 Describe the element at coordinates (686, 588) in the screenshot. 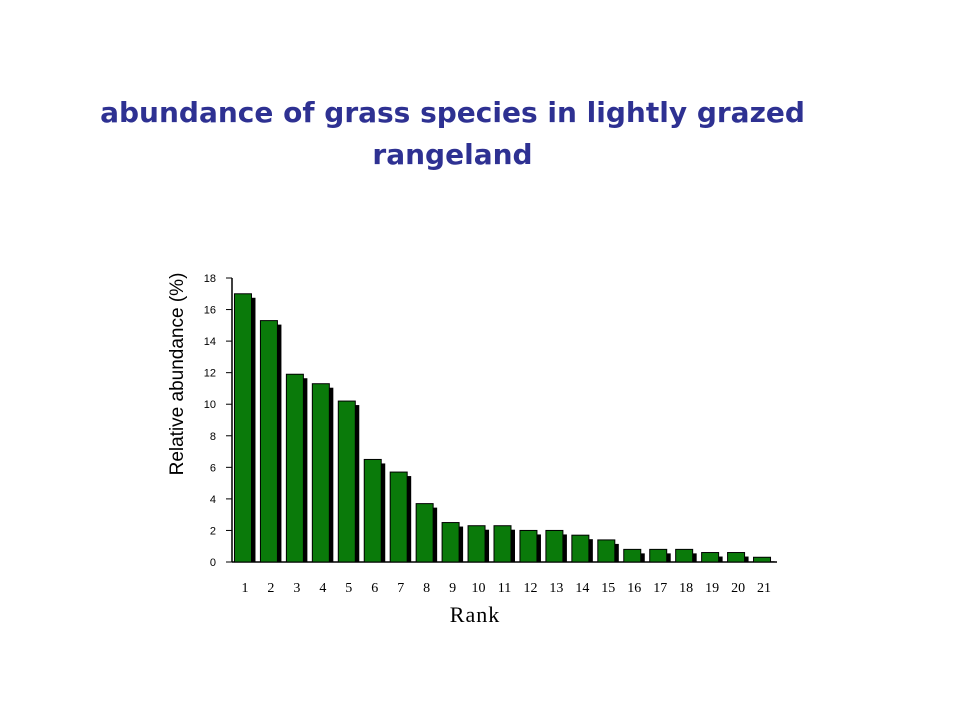

I see `x-tick-label: 18` at that location.